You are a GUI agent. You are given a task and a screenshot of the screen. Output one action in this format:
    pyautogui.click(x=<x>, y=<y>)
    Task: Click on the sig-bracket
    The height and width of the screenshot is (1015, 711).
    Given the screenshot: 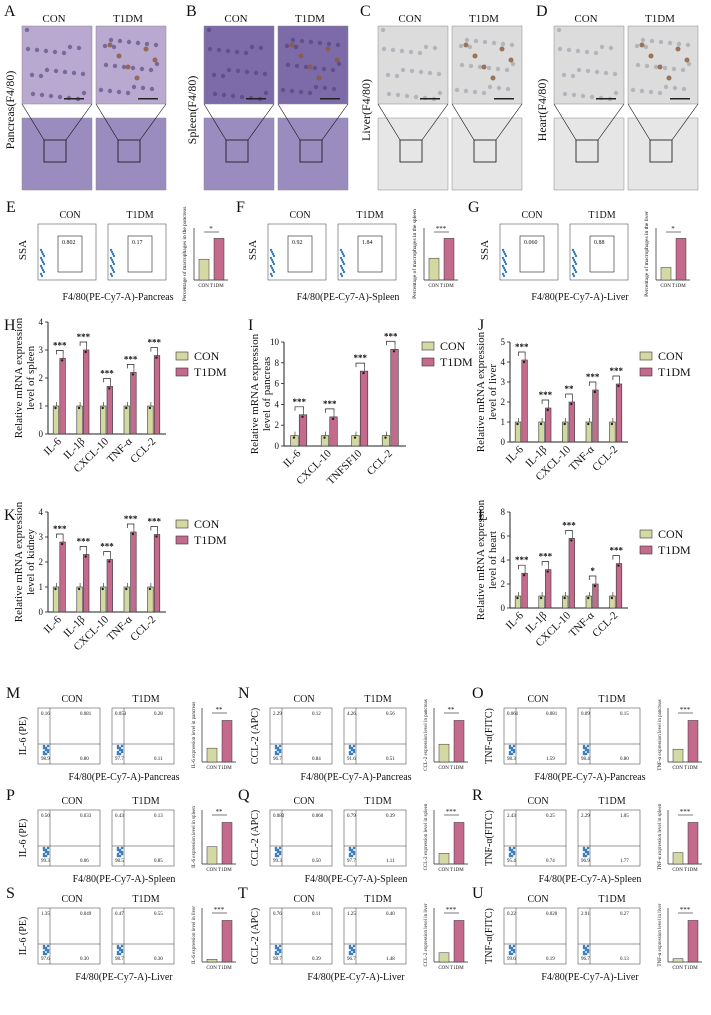 What is the action you would take?
    pyautogui.click(x=130, y=366)
    